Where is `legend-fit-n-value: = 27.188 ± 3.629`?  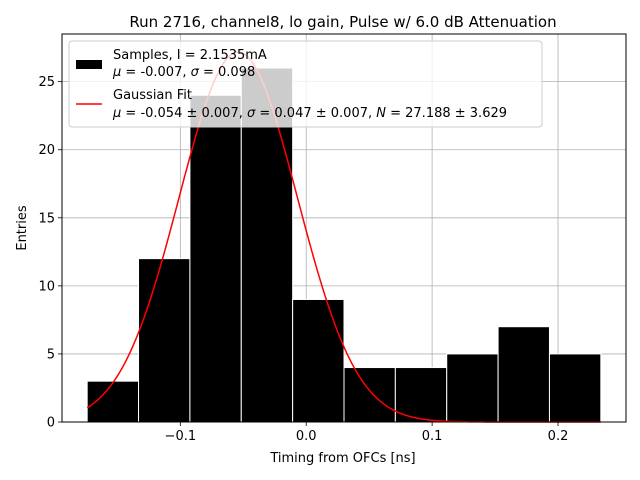
legend-fit-n-value: = 27.188 ± 3.629 is located at coordinates (446, 113).